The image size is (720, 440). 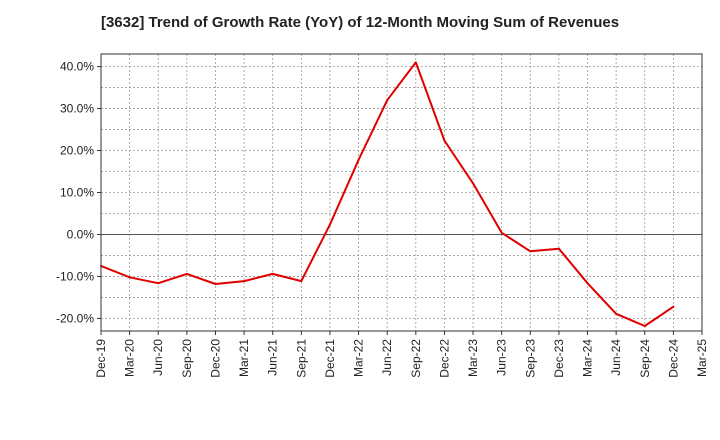 I want to click on x-tick-label: Mar-20, so click(x=130, y=358).